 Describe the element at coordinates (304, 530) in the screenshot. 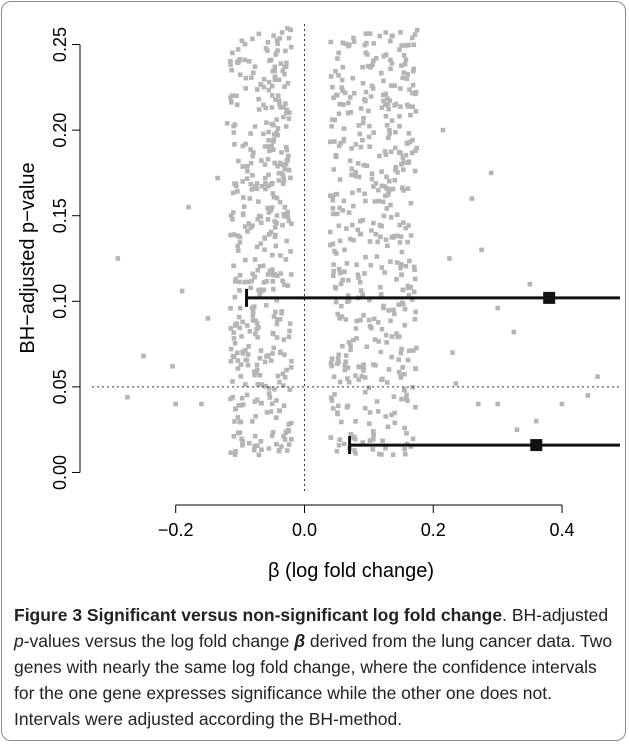

I see `x-tick-label: 0.0` at that location.